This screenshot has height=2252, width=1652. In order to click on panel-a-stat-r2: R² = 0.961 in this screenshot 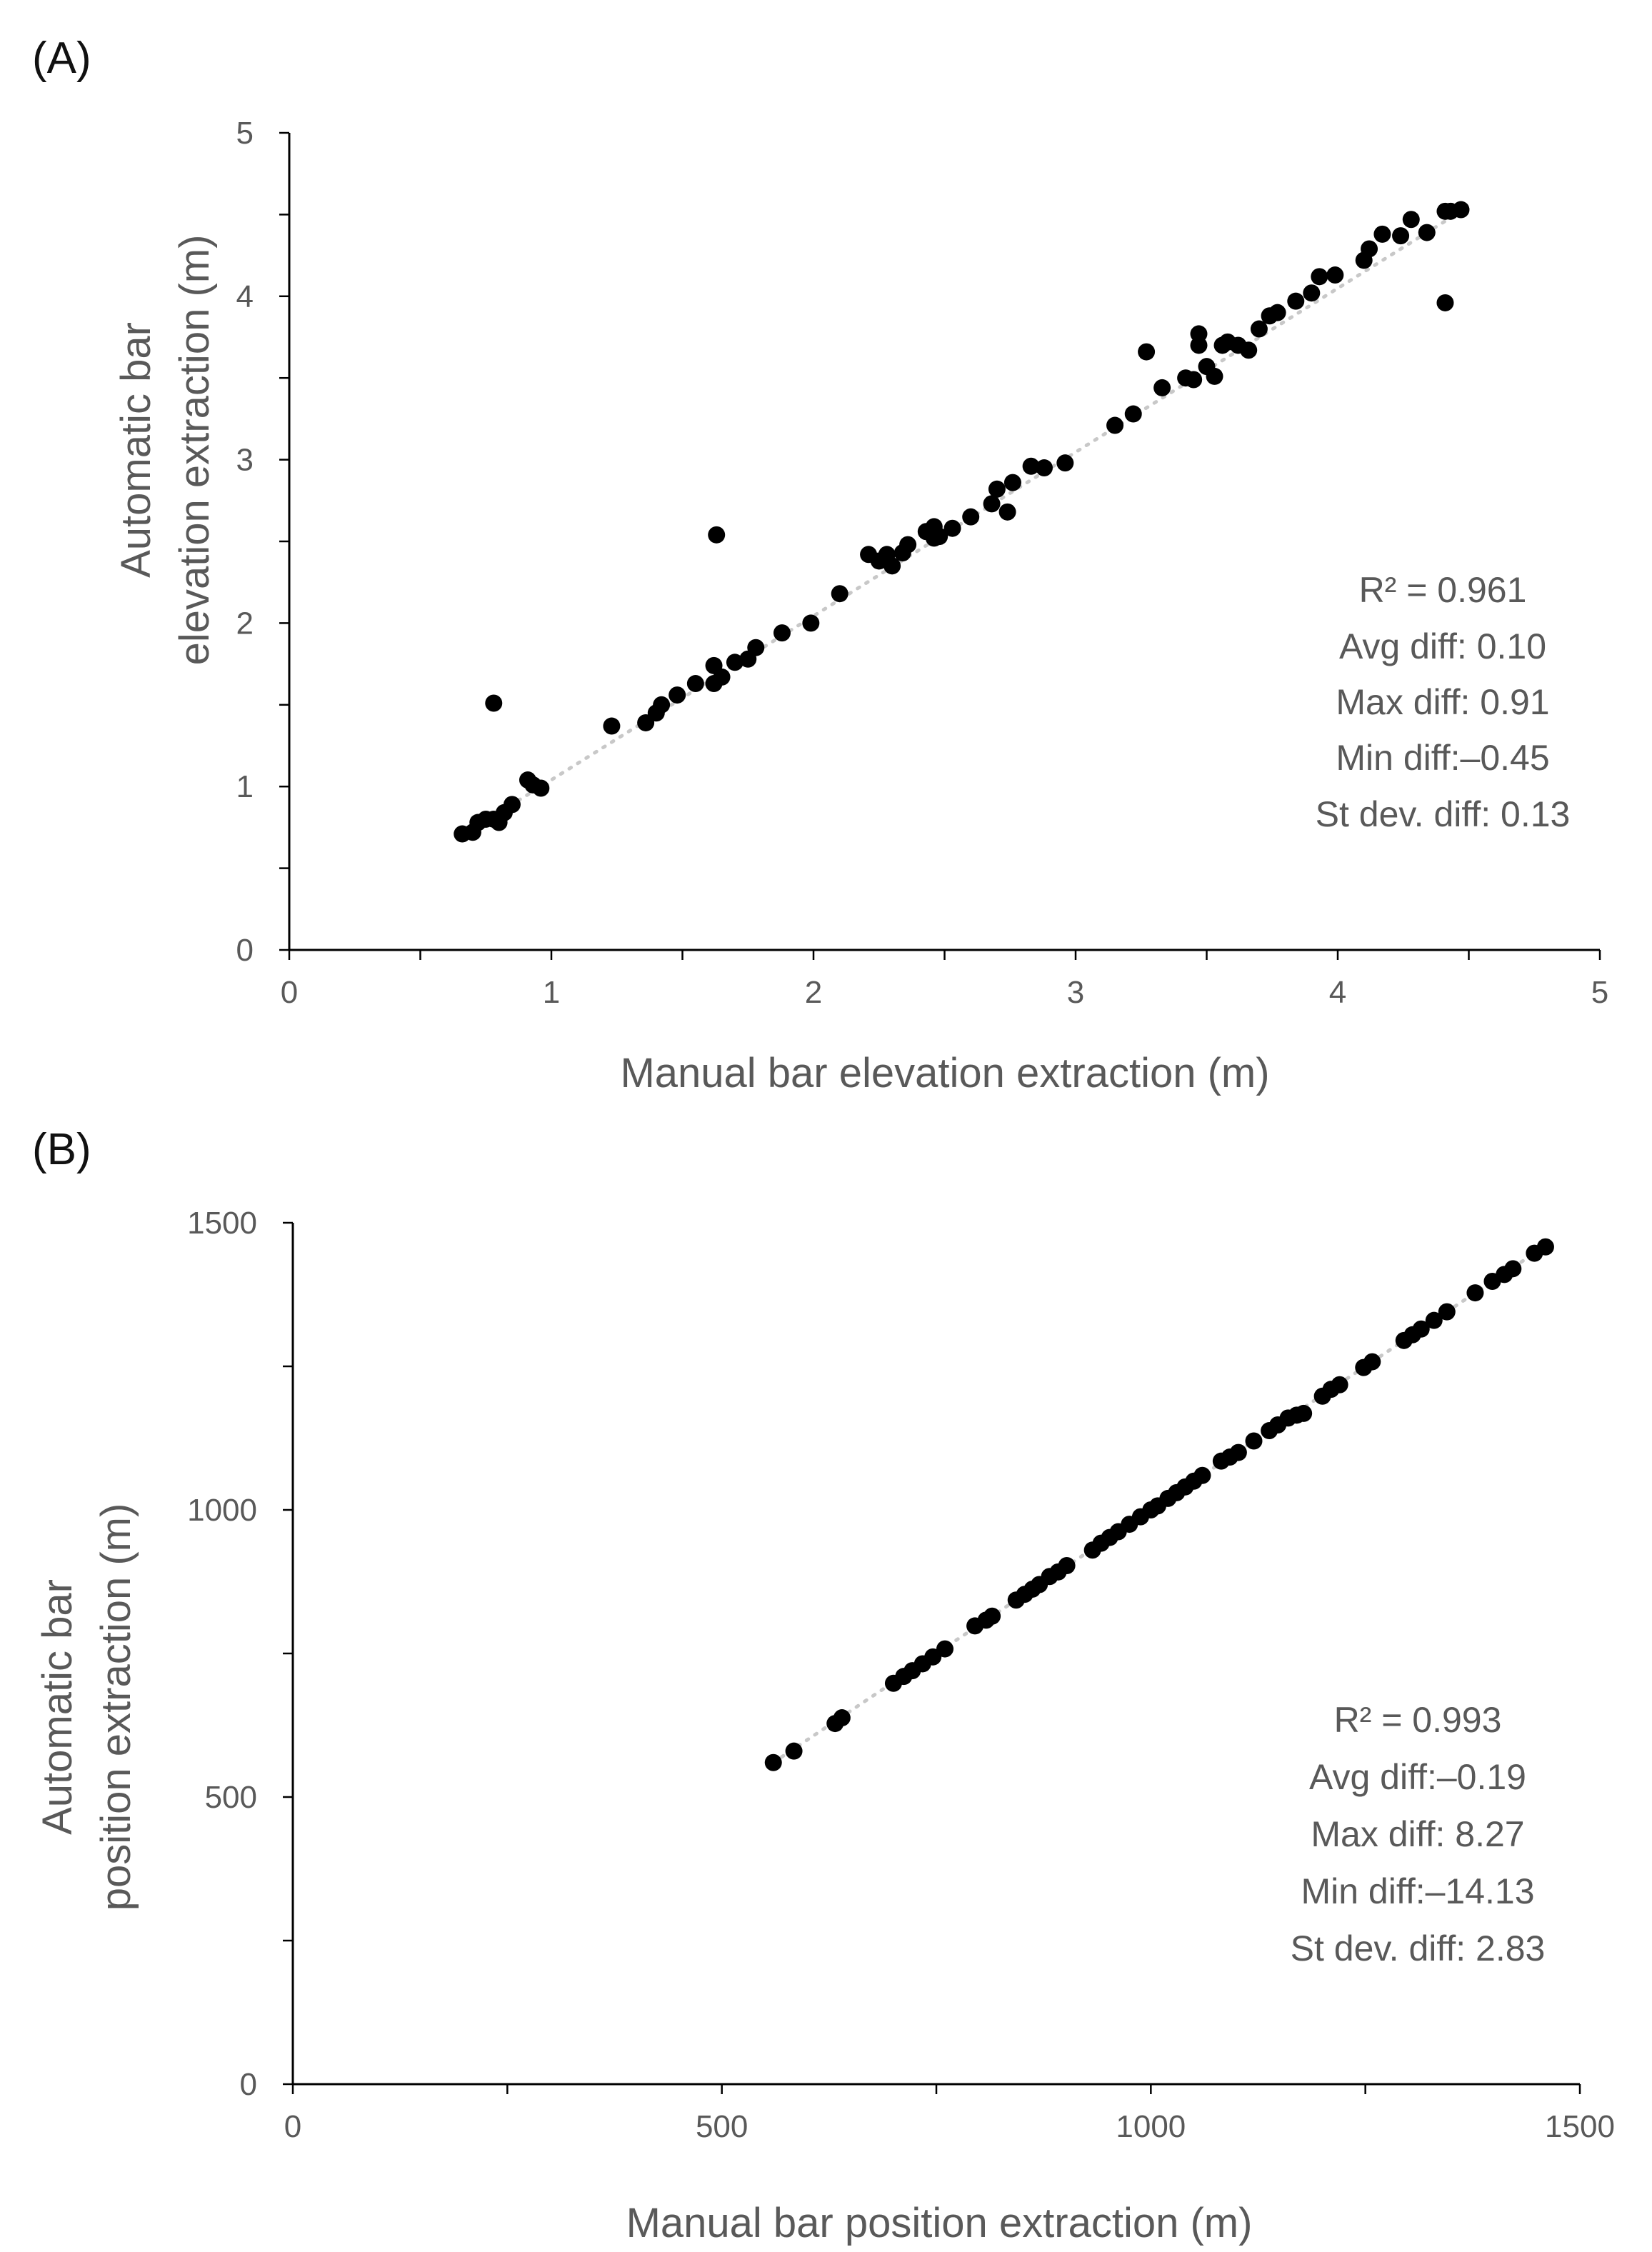, I will do `click(1443, 590)`.